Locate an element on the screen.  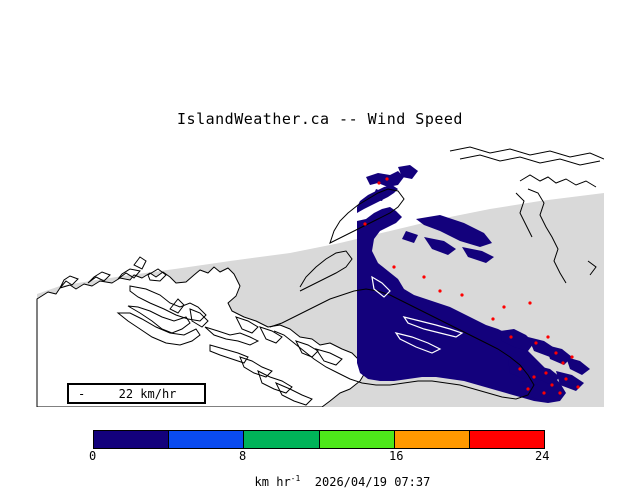
units-exponent: -1 is located at coordinates (295, 478).